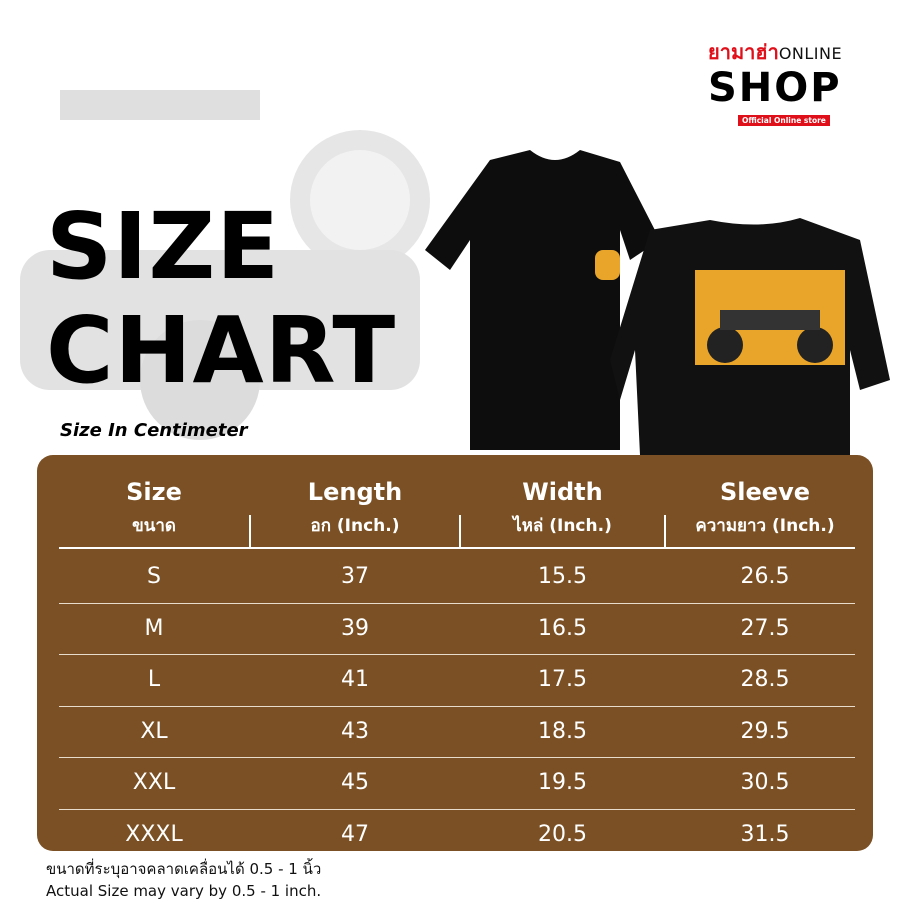 The image size is (910, 910). I want to click on table-cell: 47, so click(355, 834).